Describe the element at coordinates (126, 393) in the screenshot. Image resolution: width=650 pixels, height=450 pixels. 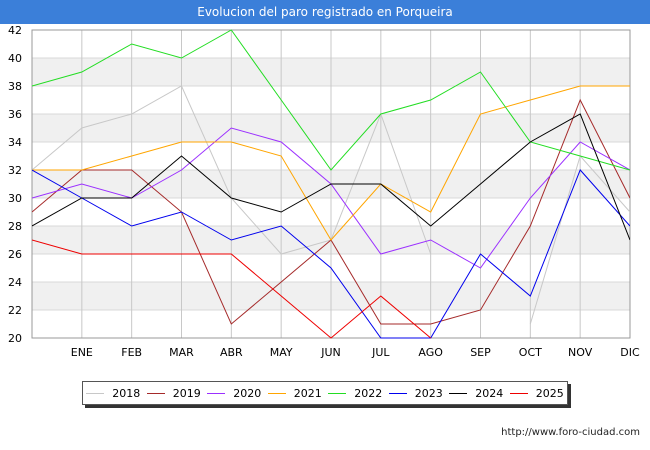
I see `legend-label: 2018` at that location.